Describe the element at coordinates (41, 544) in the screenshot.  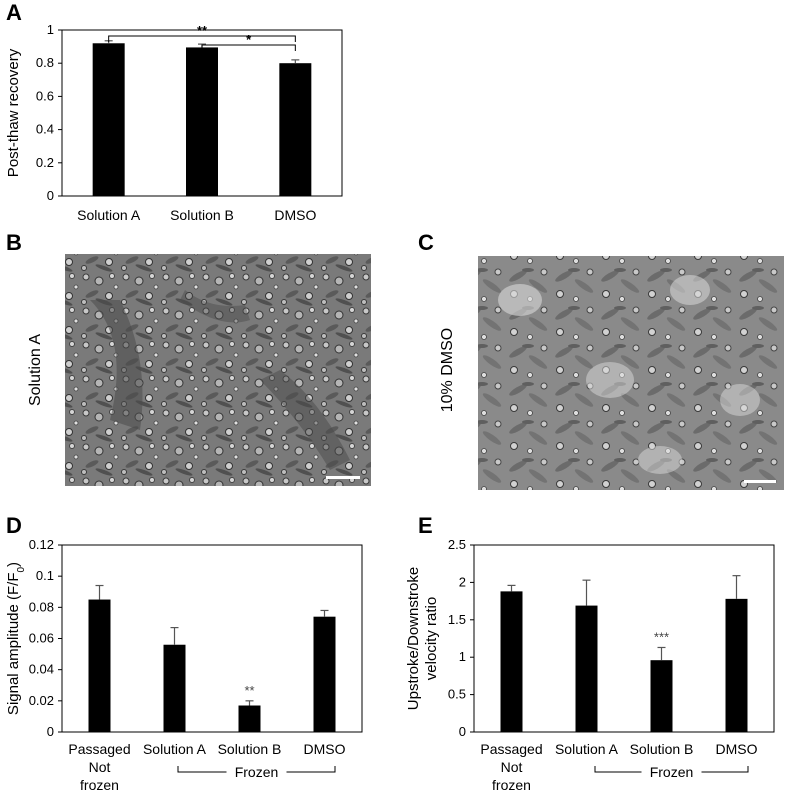
I see `chart-d-ytick-label: 0.12` at that location.